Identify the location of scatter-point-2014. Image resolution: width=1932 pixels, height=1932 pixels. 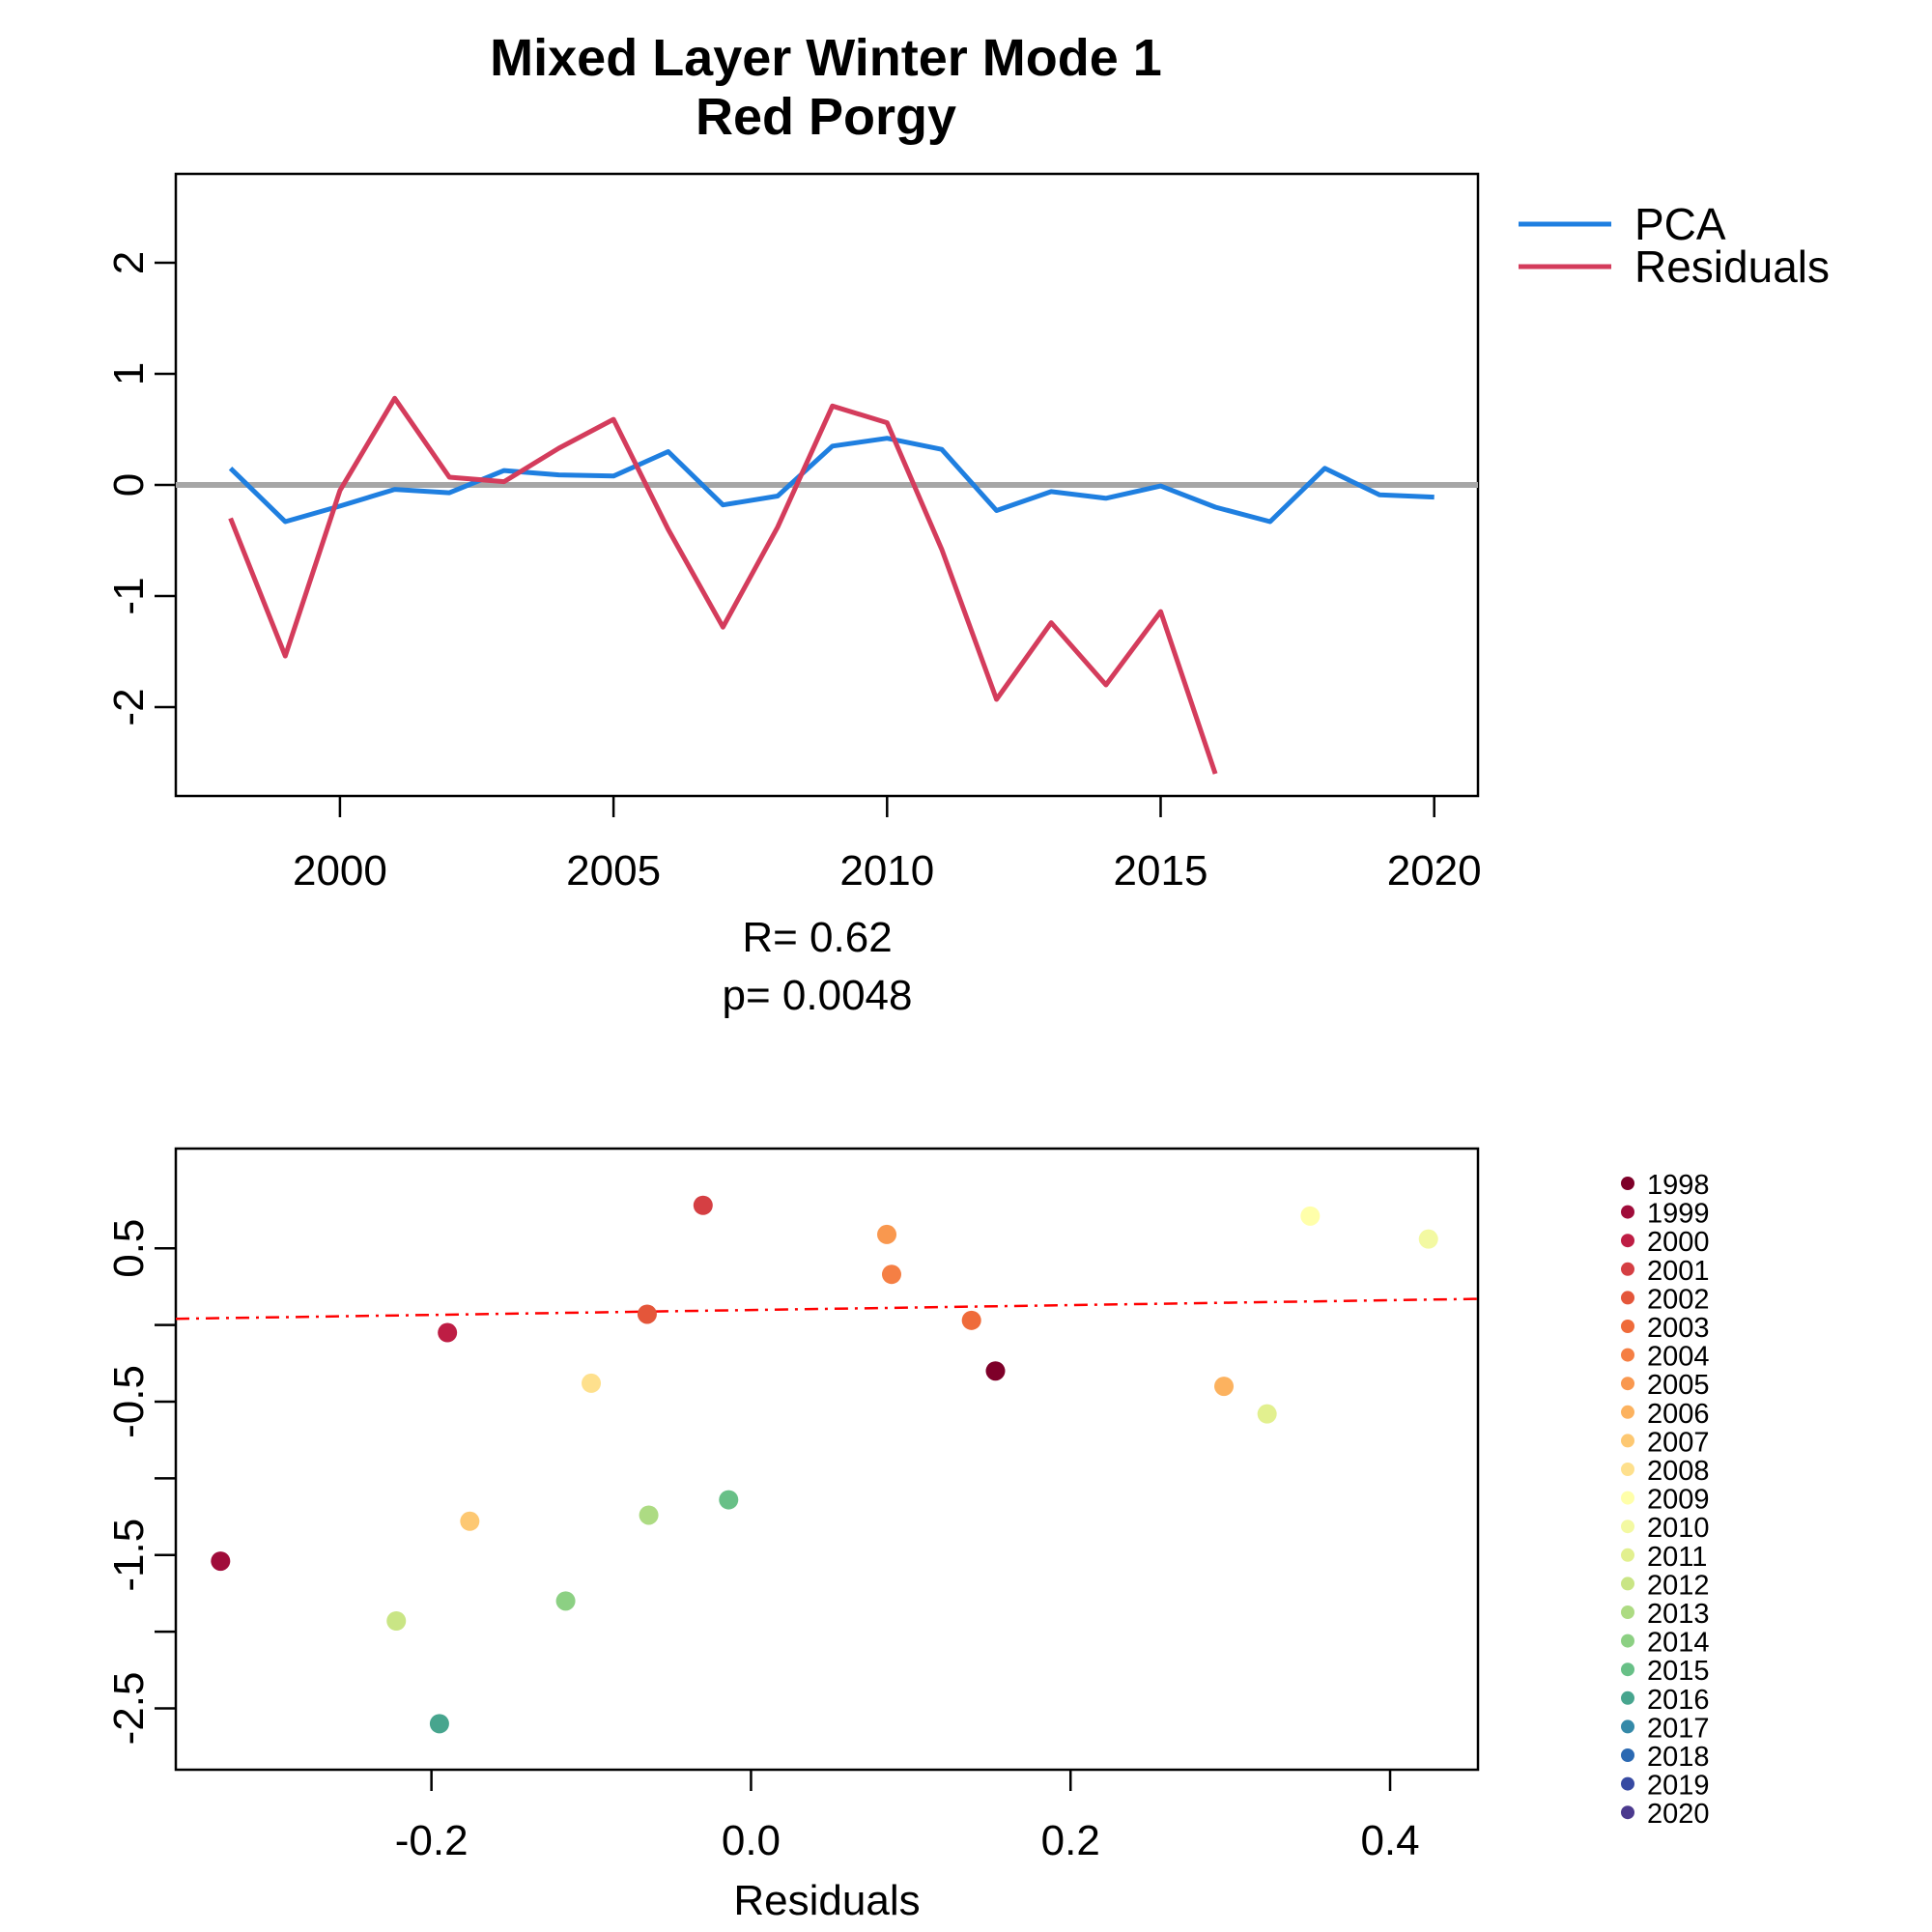
(565, 1601).